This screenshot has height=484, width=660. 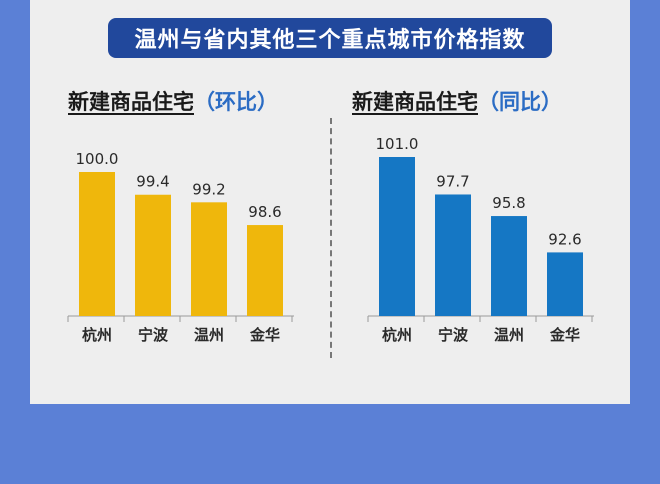 I want to click on data-label: 99.2, so click(x=208, y=189).